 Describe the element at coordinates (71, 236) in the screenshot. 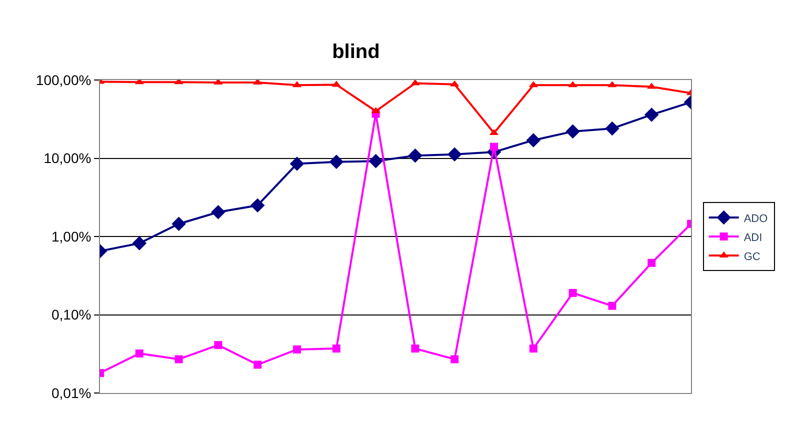

I see `y-tick-label: 1,00%` at that location.